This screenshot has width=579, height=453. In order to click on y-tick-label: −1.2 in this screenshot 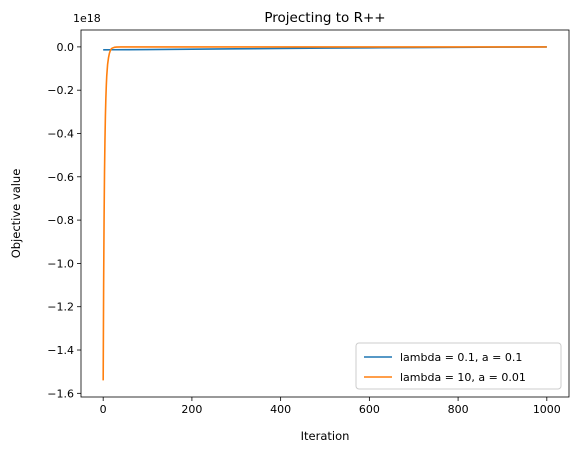, I will do `click(60, 307)`.